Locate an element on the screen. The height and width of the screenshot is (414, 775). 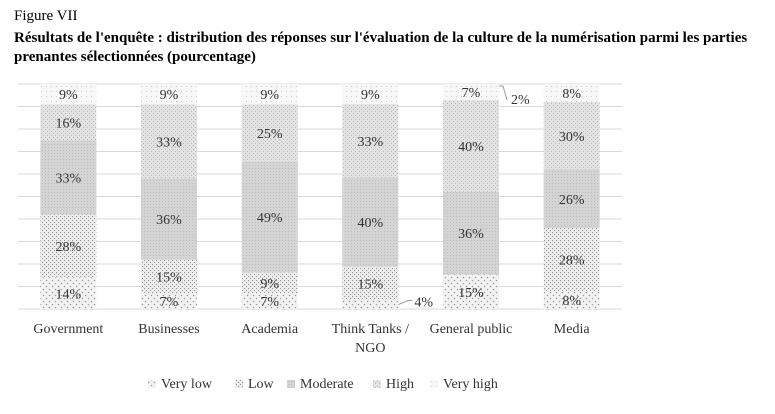
bar-think-tanks-ngo-very-high is located at coordinates (370, 94).